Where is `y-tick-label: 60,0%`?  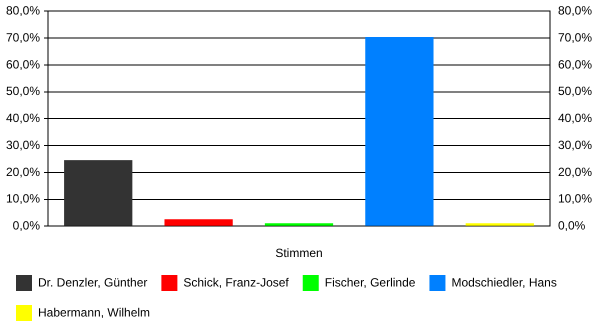 y-tick-label: 60,0% is located at coordinates (23, 64).